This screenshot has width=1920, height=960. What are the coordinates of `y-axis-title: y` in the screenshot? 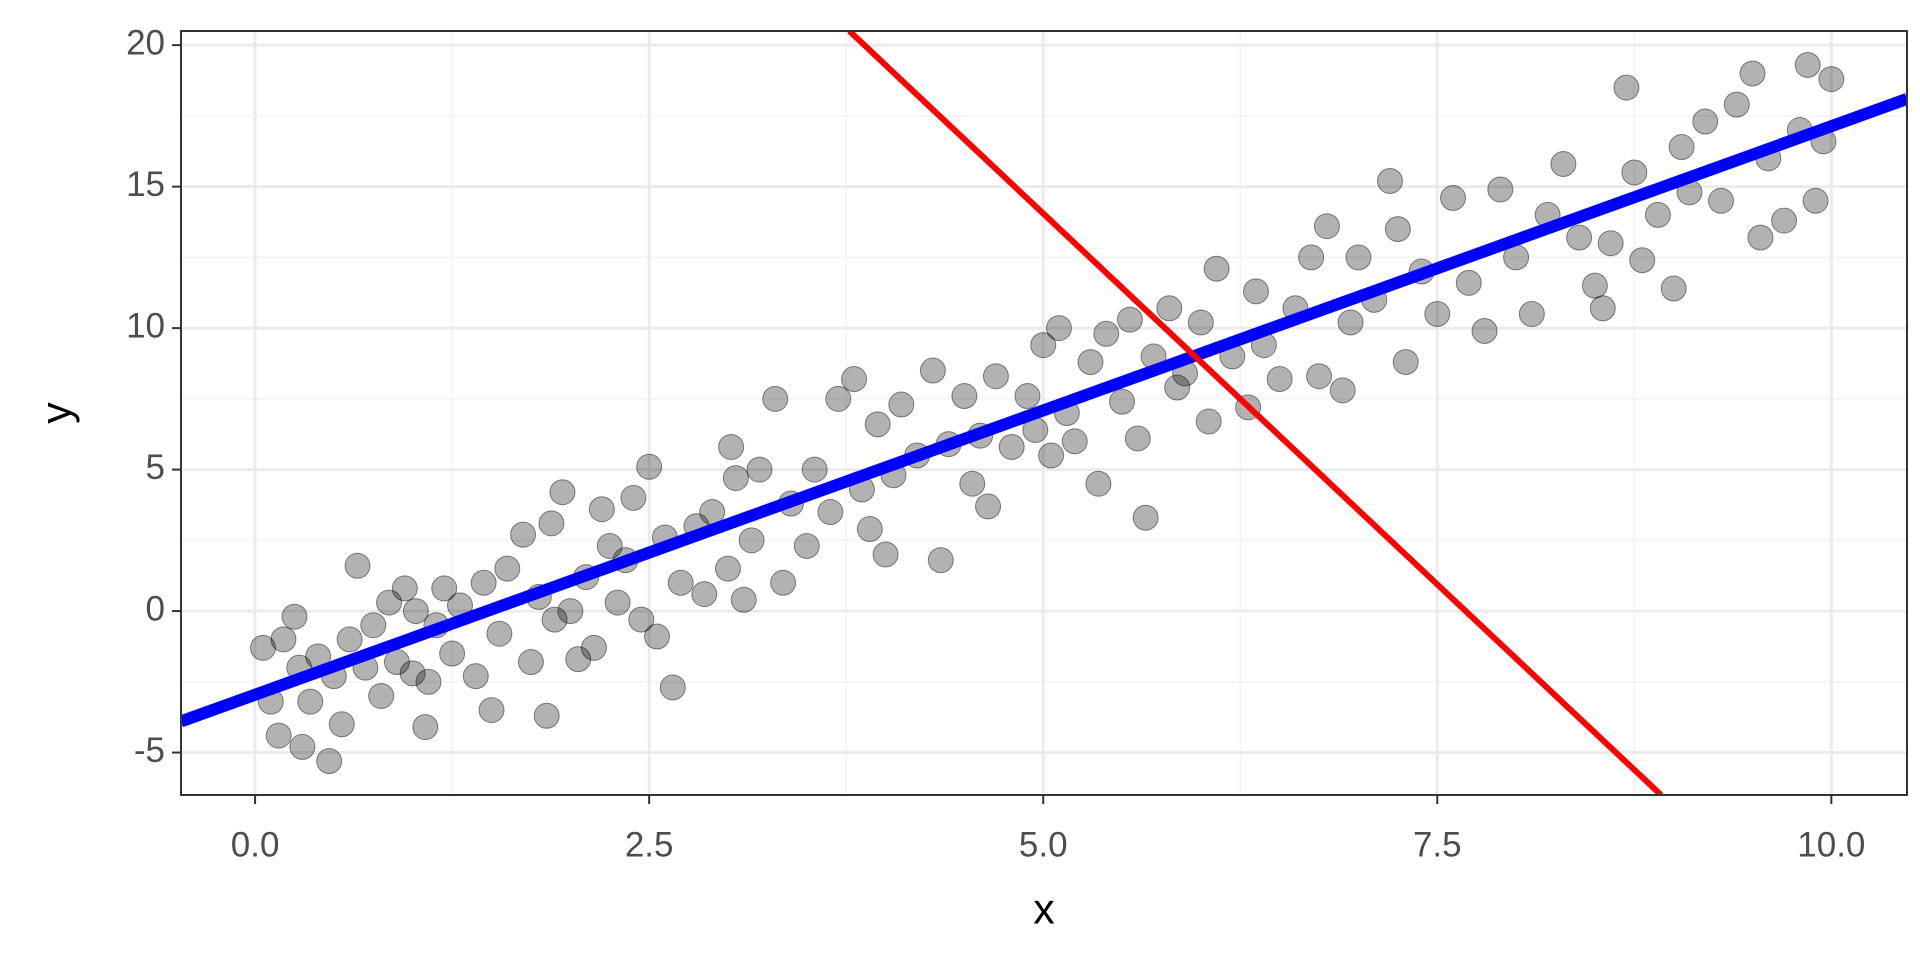 It's located at (56, 413).